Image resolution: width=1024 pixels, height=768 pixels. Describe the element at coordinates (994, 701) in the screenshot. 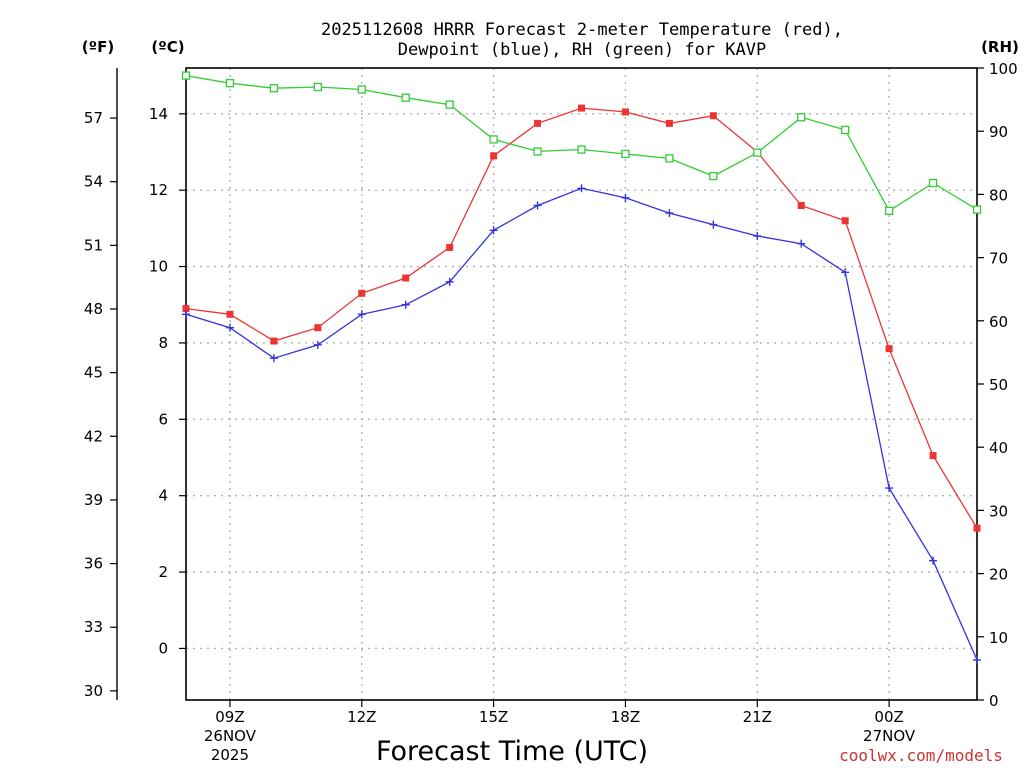

I see `rh-tick-label: 0` at that location.